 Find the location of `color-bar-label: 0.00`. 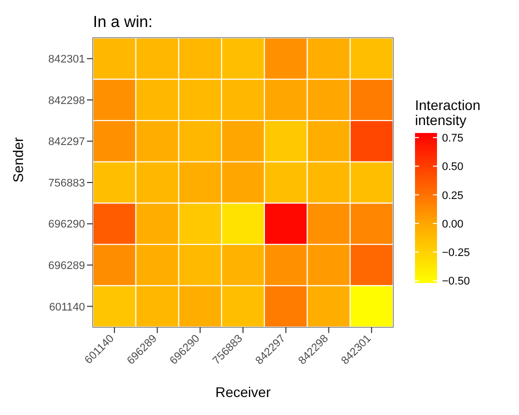

color-bar-label: 0.00 is located at coordinates (453, 224).